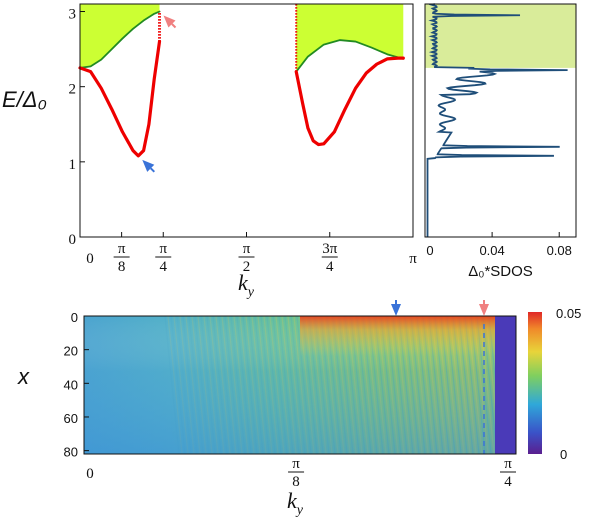  What do you see at coordinates (400, 336) in the screenshot?
I see `heatmap-surface-peak` at bounding box center [400, 336].